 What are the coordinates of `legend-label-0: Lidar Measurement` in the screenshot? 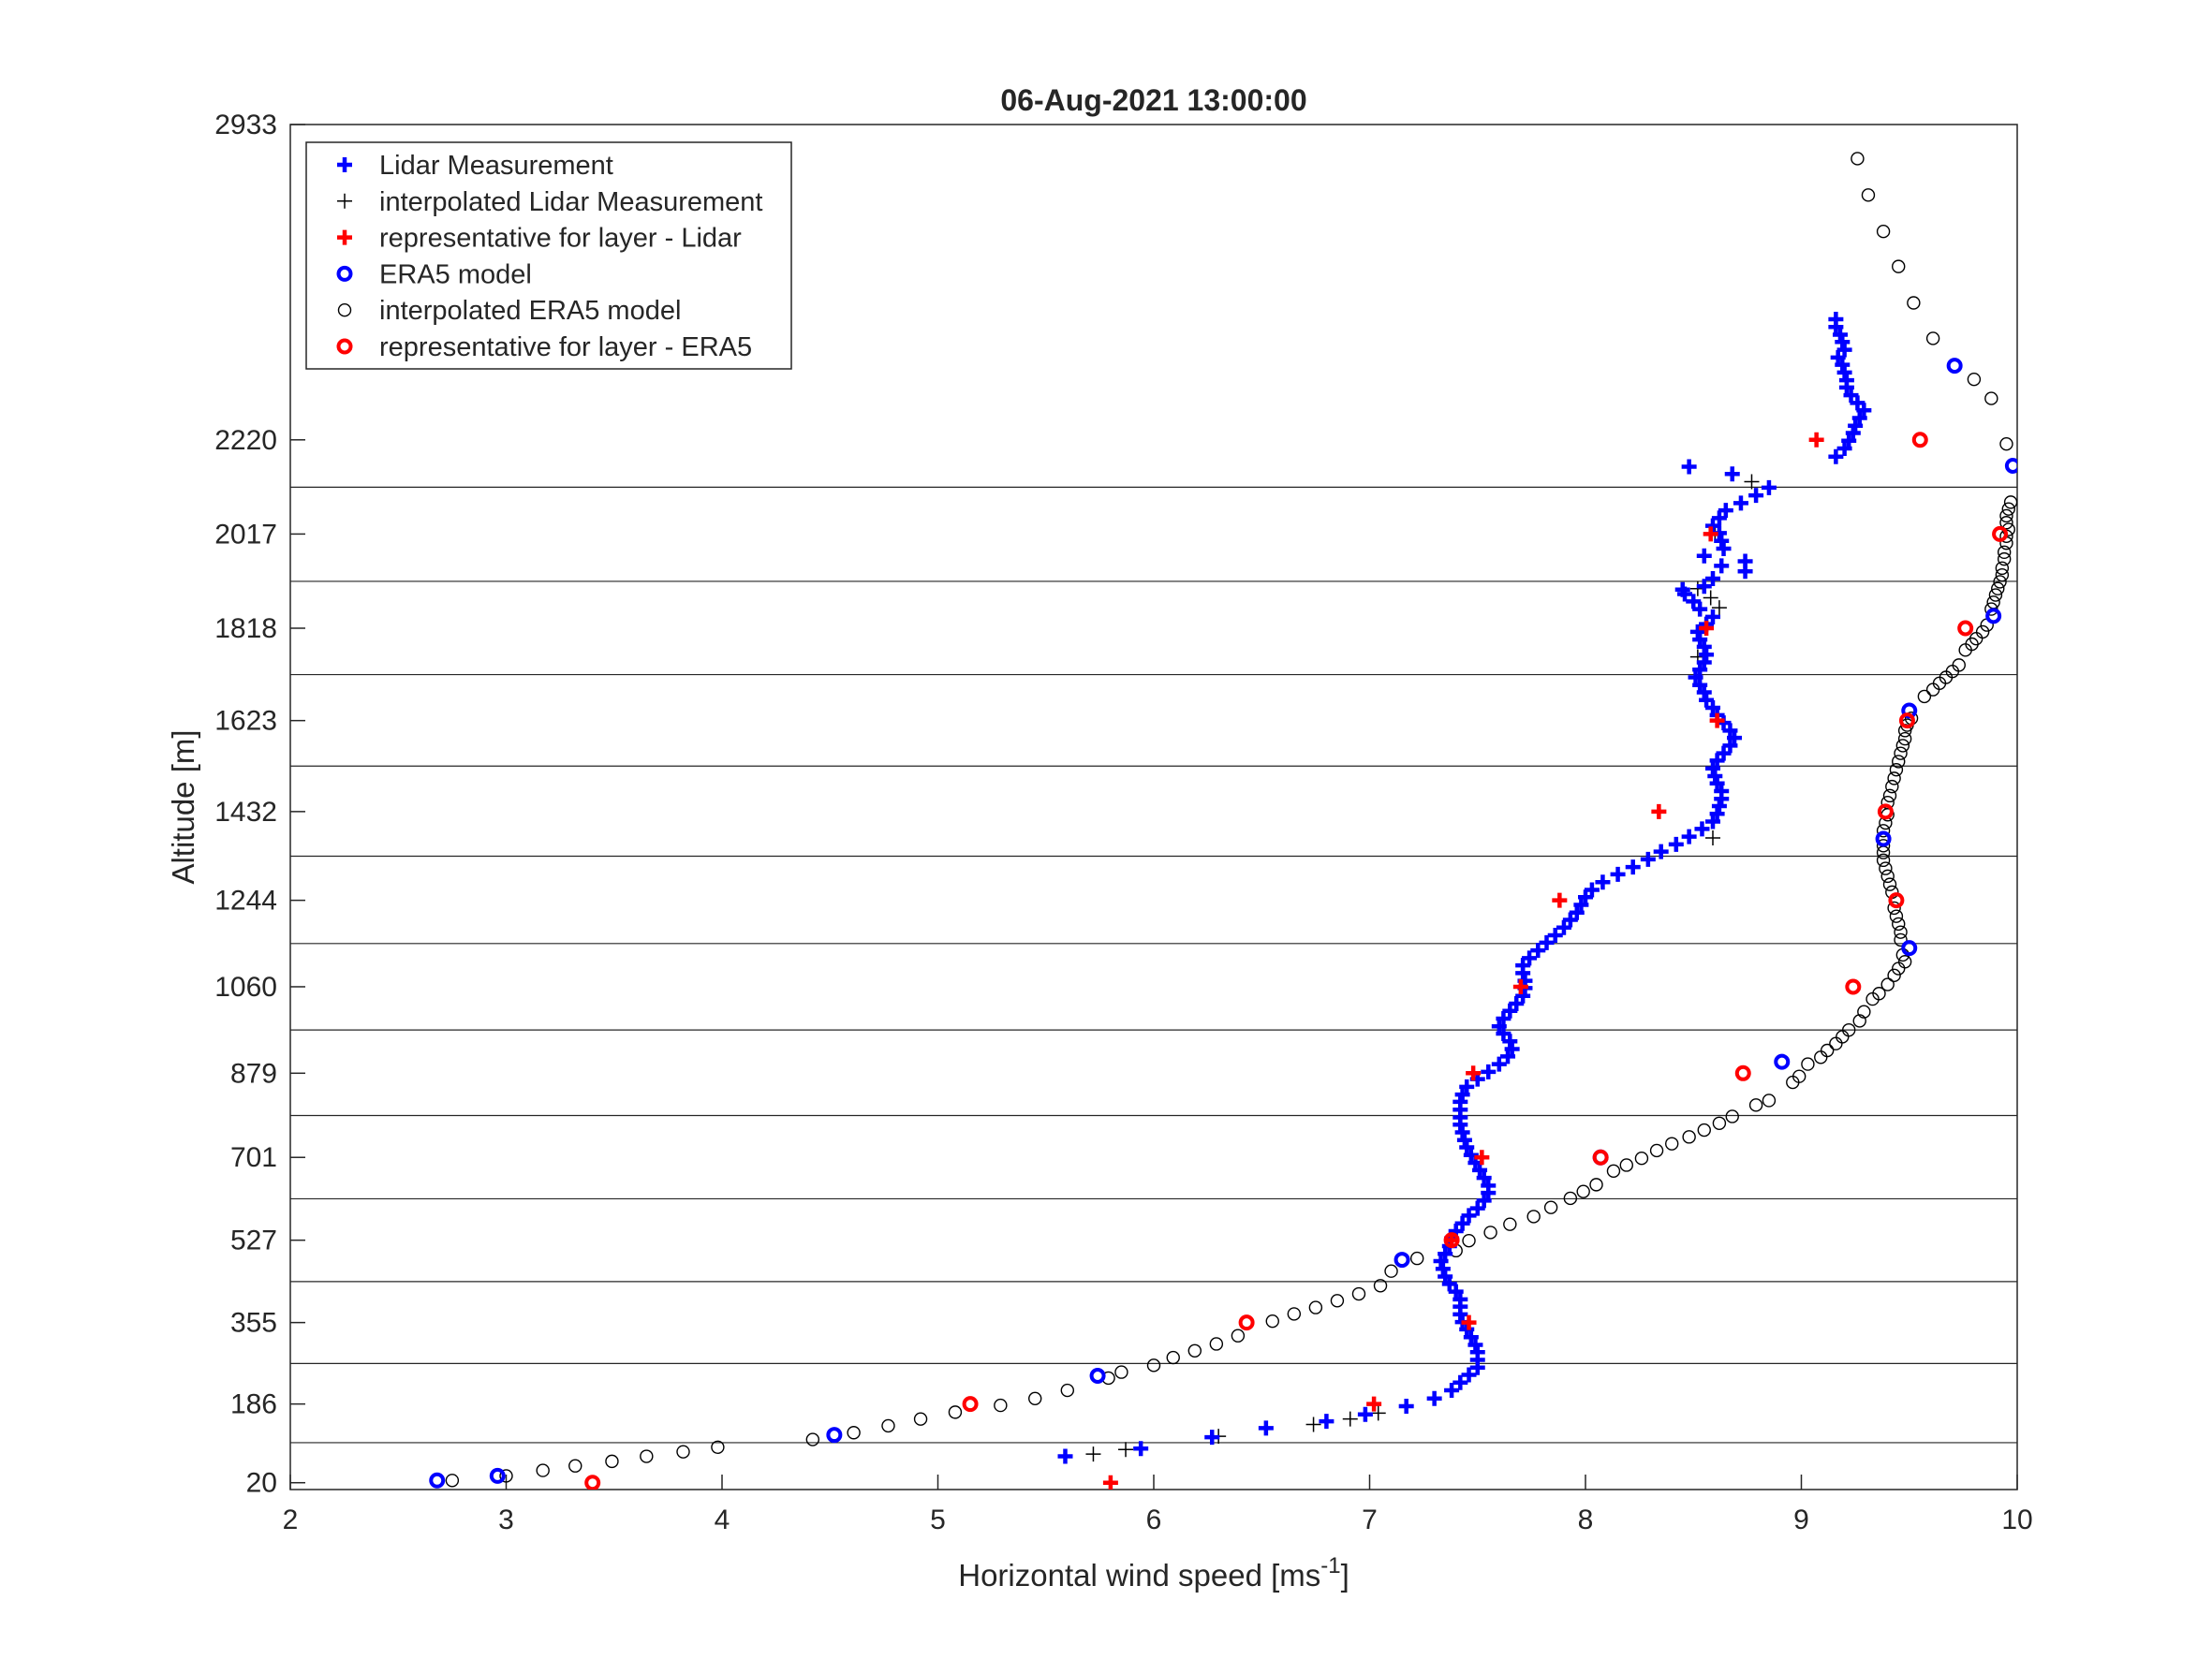 It's located at (496, 166).